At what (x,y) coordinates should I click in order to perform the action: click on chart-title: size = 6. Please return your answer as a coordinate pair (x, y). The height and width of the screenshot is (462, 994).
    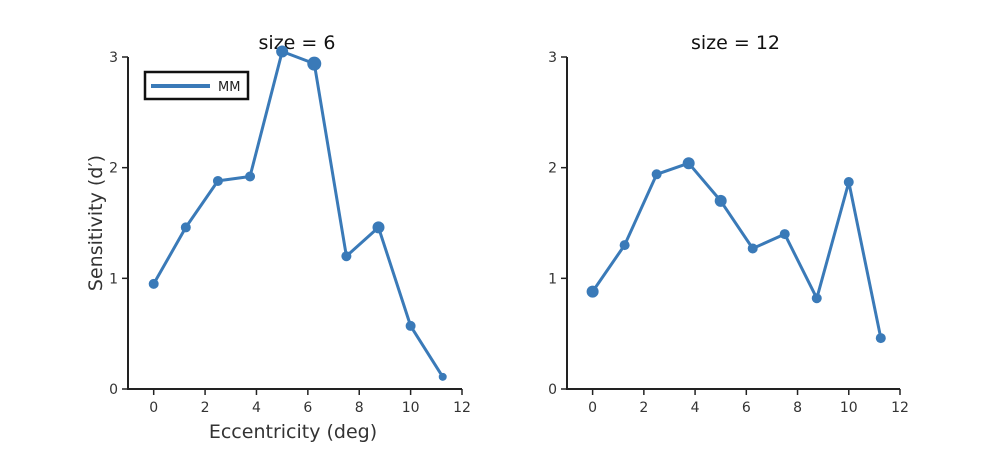
    Looking at the image, I should click on (297, 43).